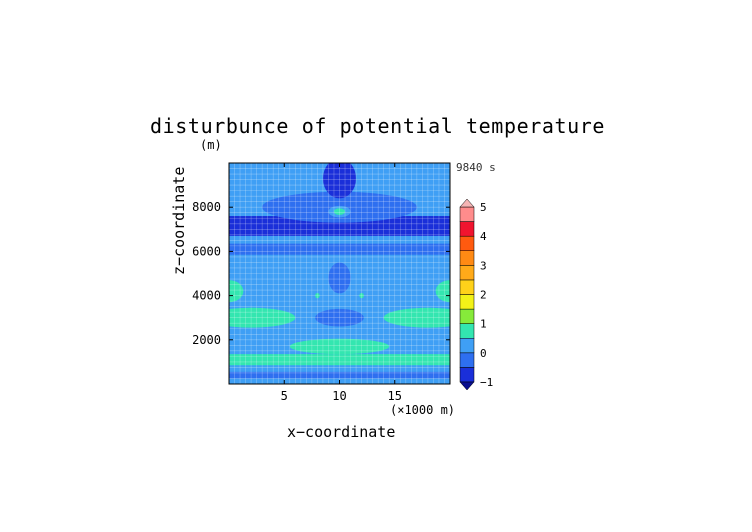 Image resolution: width=752 pixels, height=532 pixels. I want to click on colorbar: −1 0 1 2 3 4 5, so click(476, 294).